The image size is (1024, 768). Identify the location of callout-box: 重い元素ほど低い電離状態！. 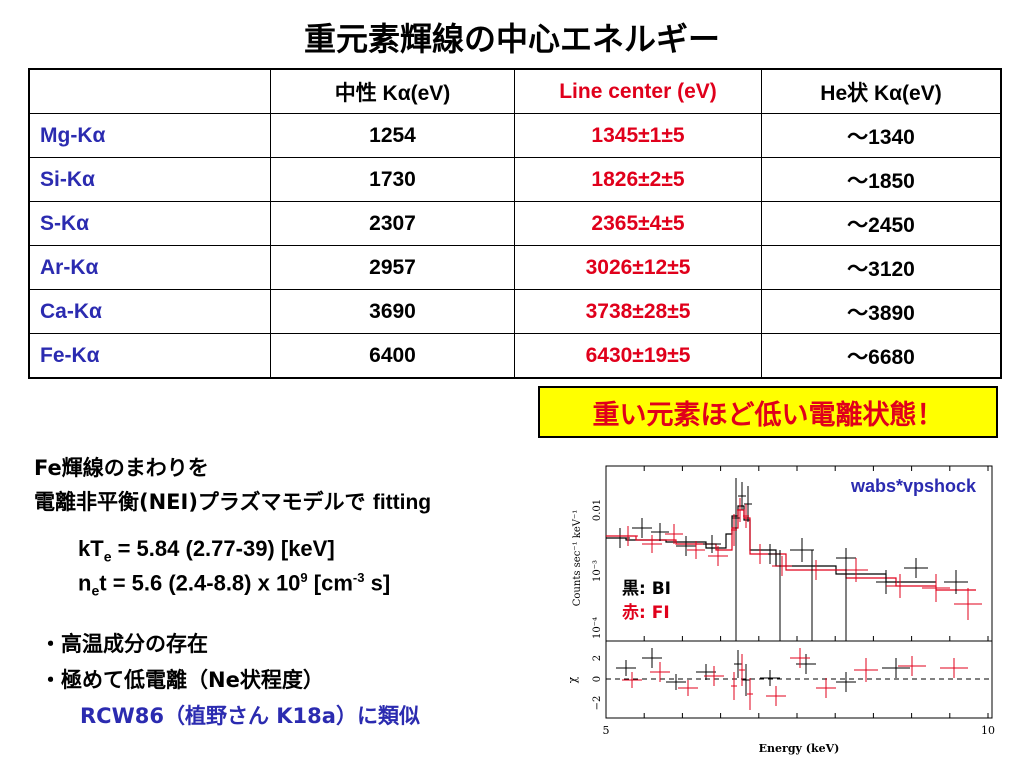
(768, 412).